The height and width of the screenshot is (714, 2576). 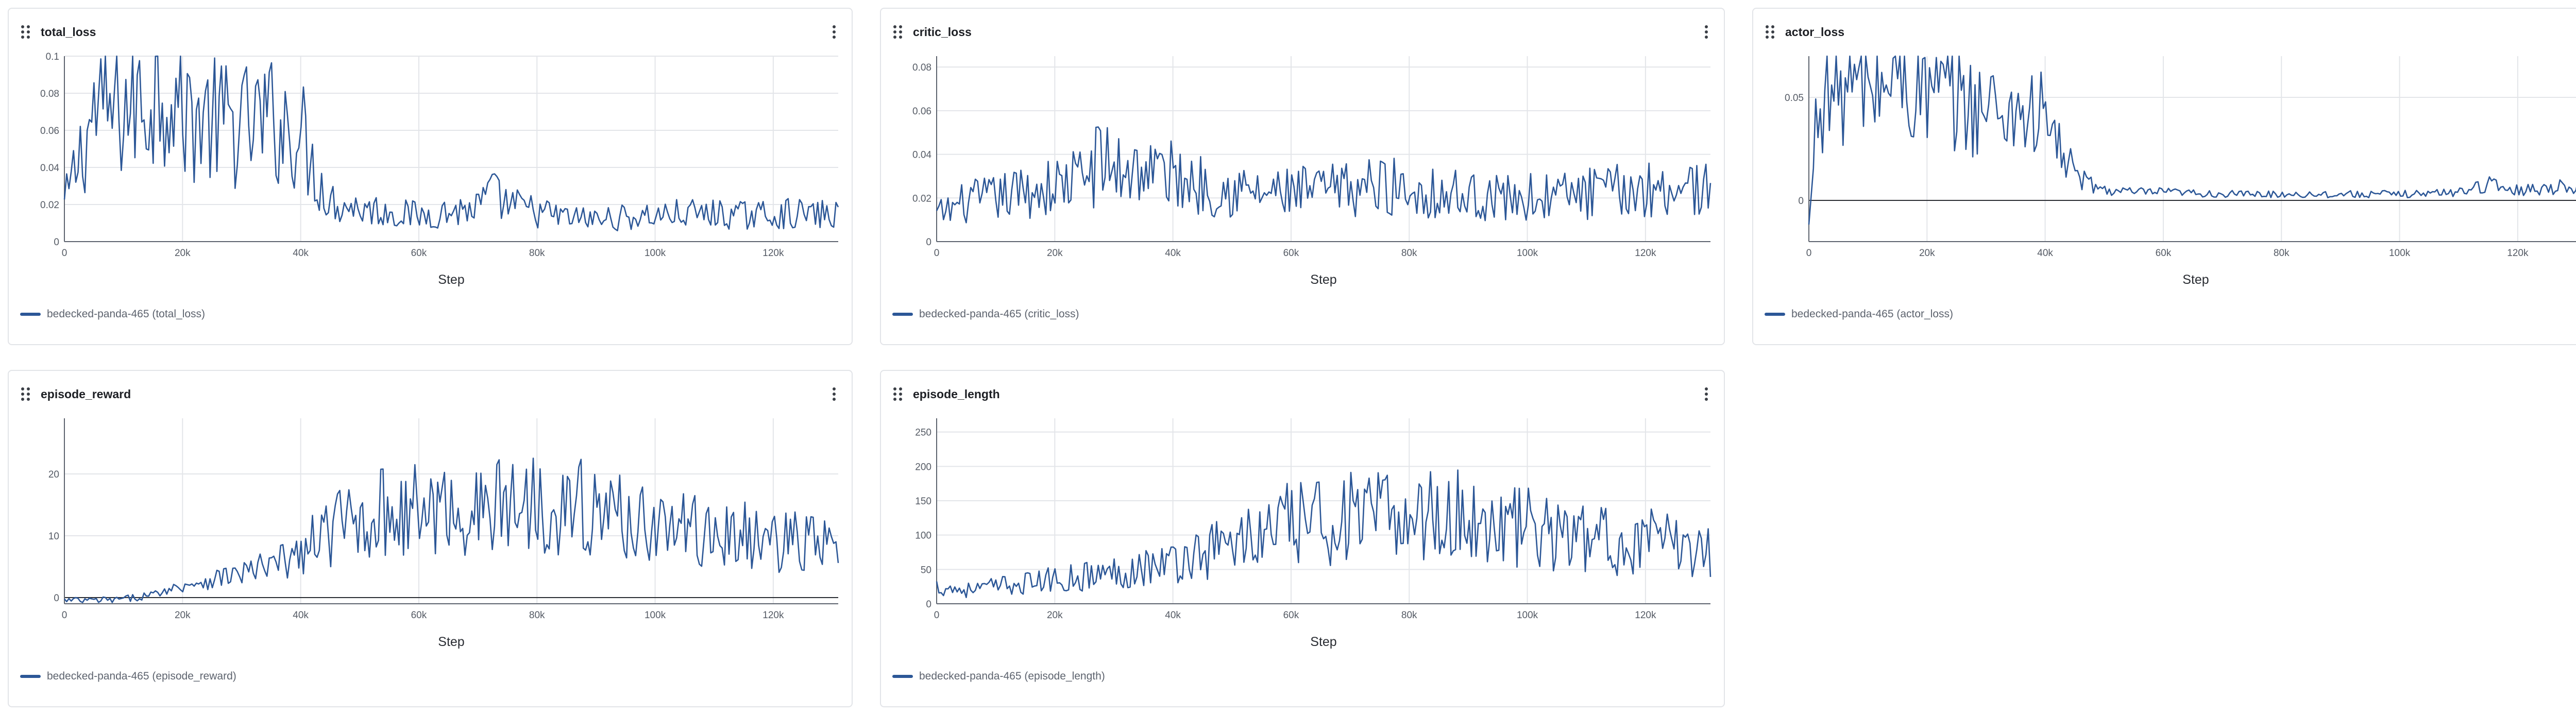 I want to click on y-tick-label: 250, so click(x=923, y=433).